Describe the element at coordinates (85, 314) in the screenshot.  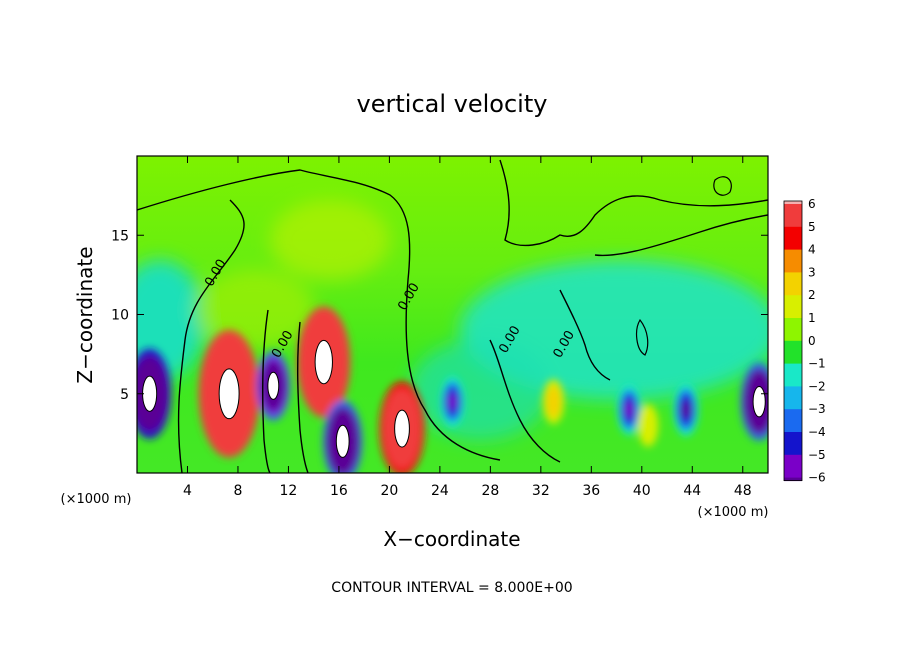
I see `y-axis-label: Z−coordinate` at that location.